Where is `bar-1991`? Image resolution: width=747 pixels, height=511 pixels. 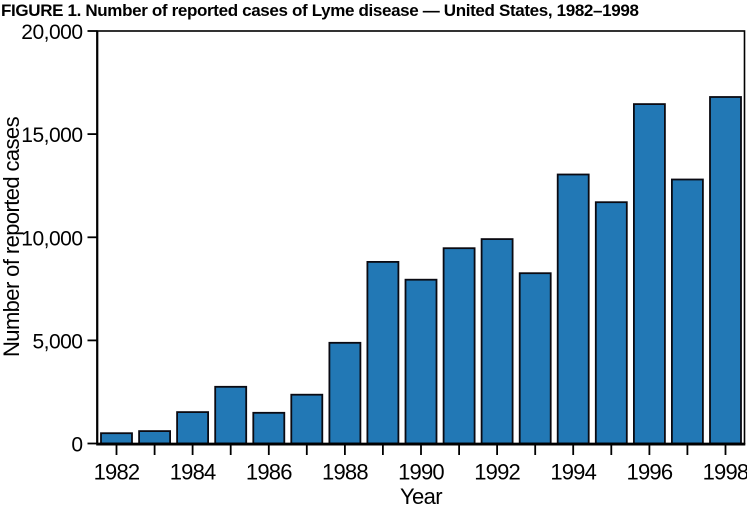 bar-1991 is located at coordinates (459, 346).